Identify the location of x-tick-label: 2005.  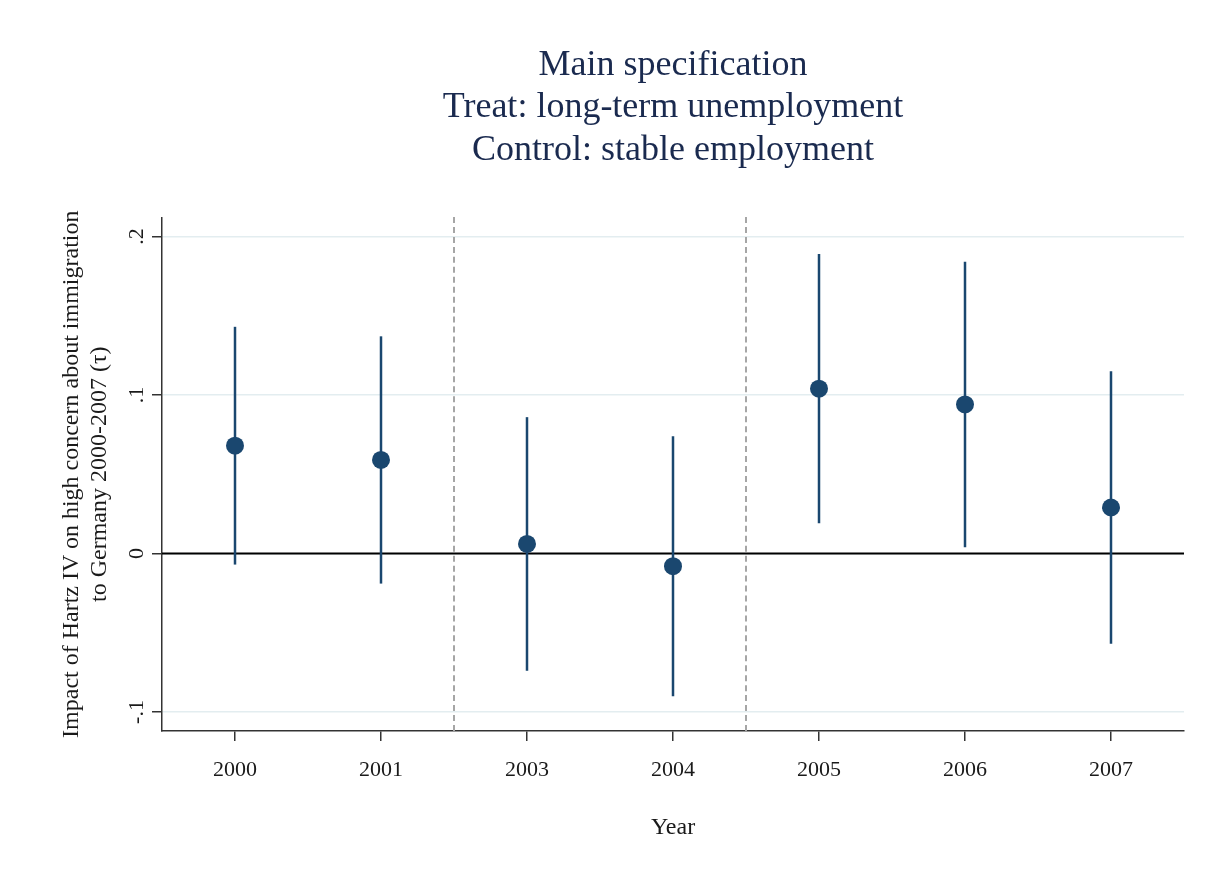
(819, 768).